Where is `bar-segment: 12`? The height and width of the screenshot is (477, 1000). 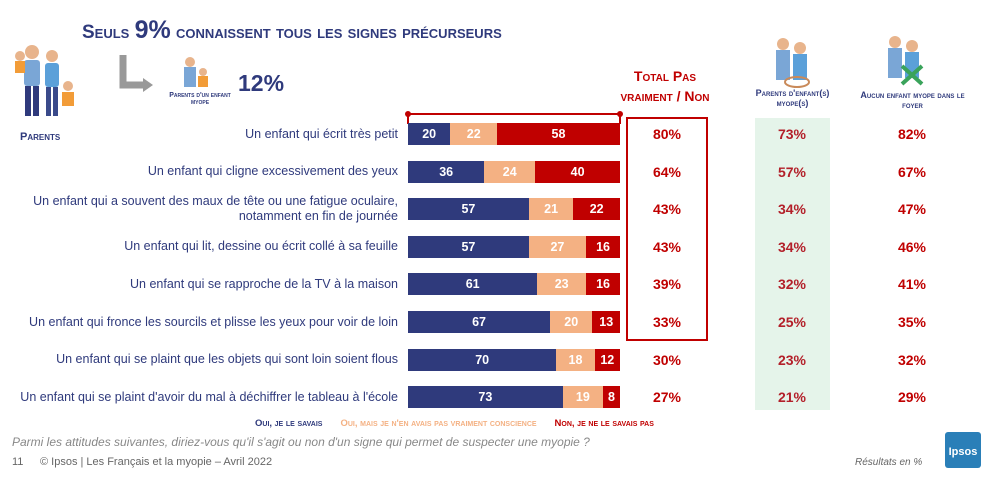 bar-segment: 12 is located at coordinates (607, 359).